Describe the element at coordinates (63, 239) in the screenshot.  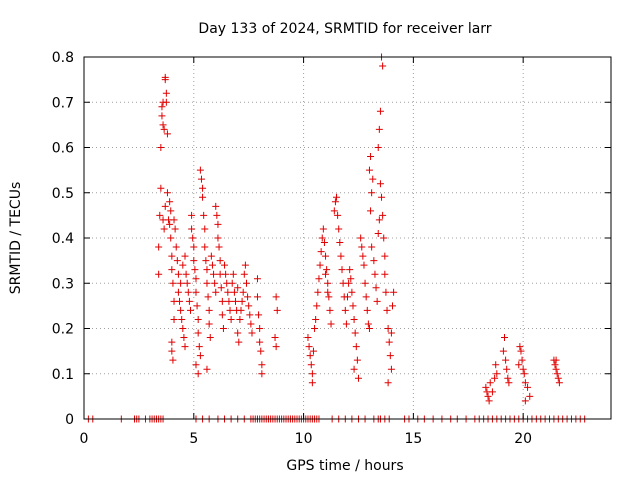
I see `y-tick-labels: 0 0.1 0.2 0.3 0.4 0.5 0.6 0.7 0.8` at that location.